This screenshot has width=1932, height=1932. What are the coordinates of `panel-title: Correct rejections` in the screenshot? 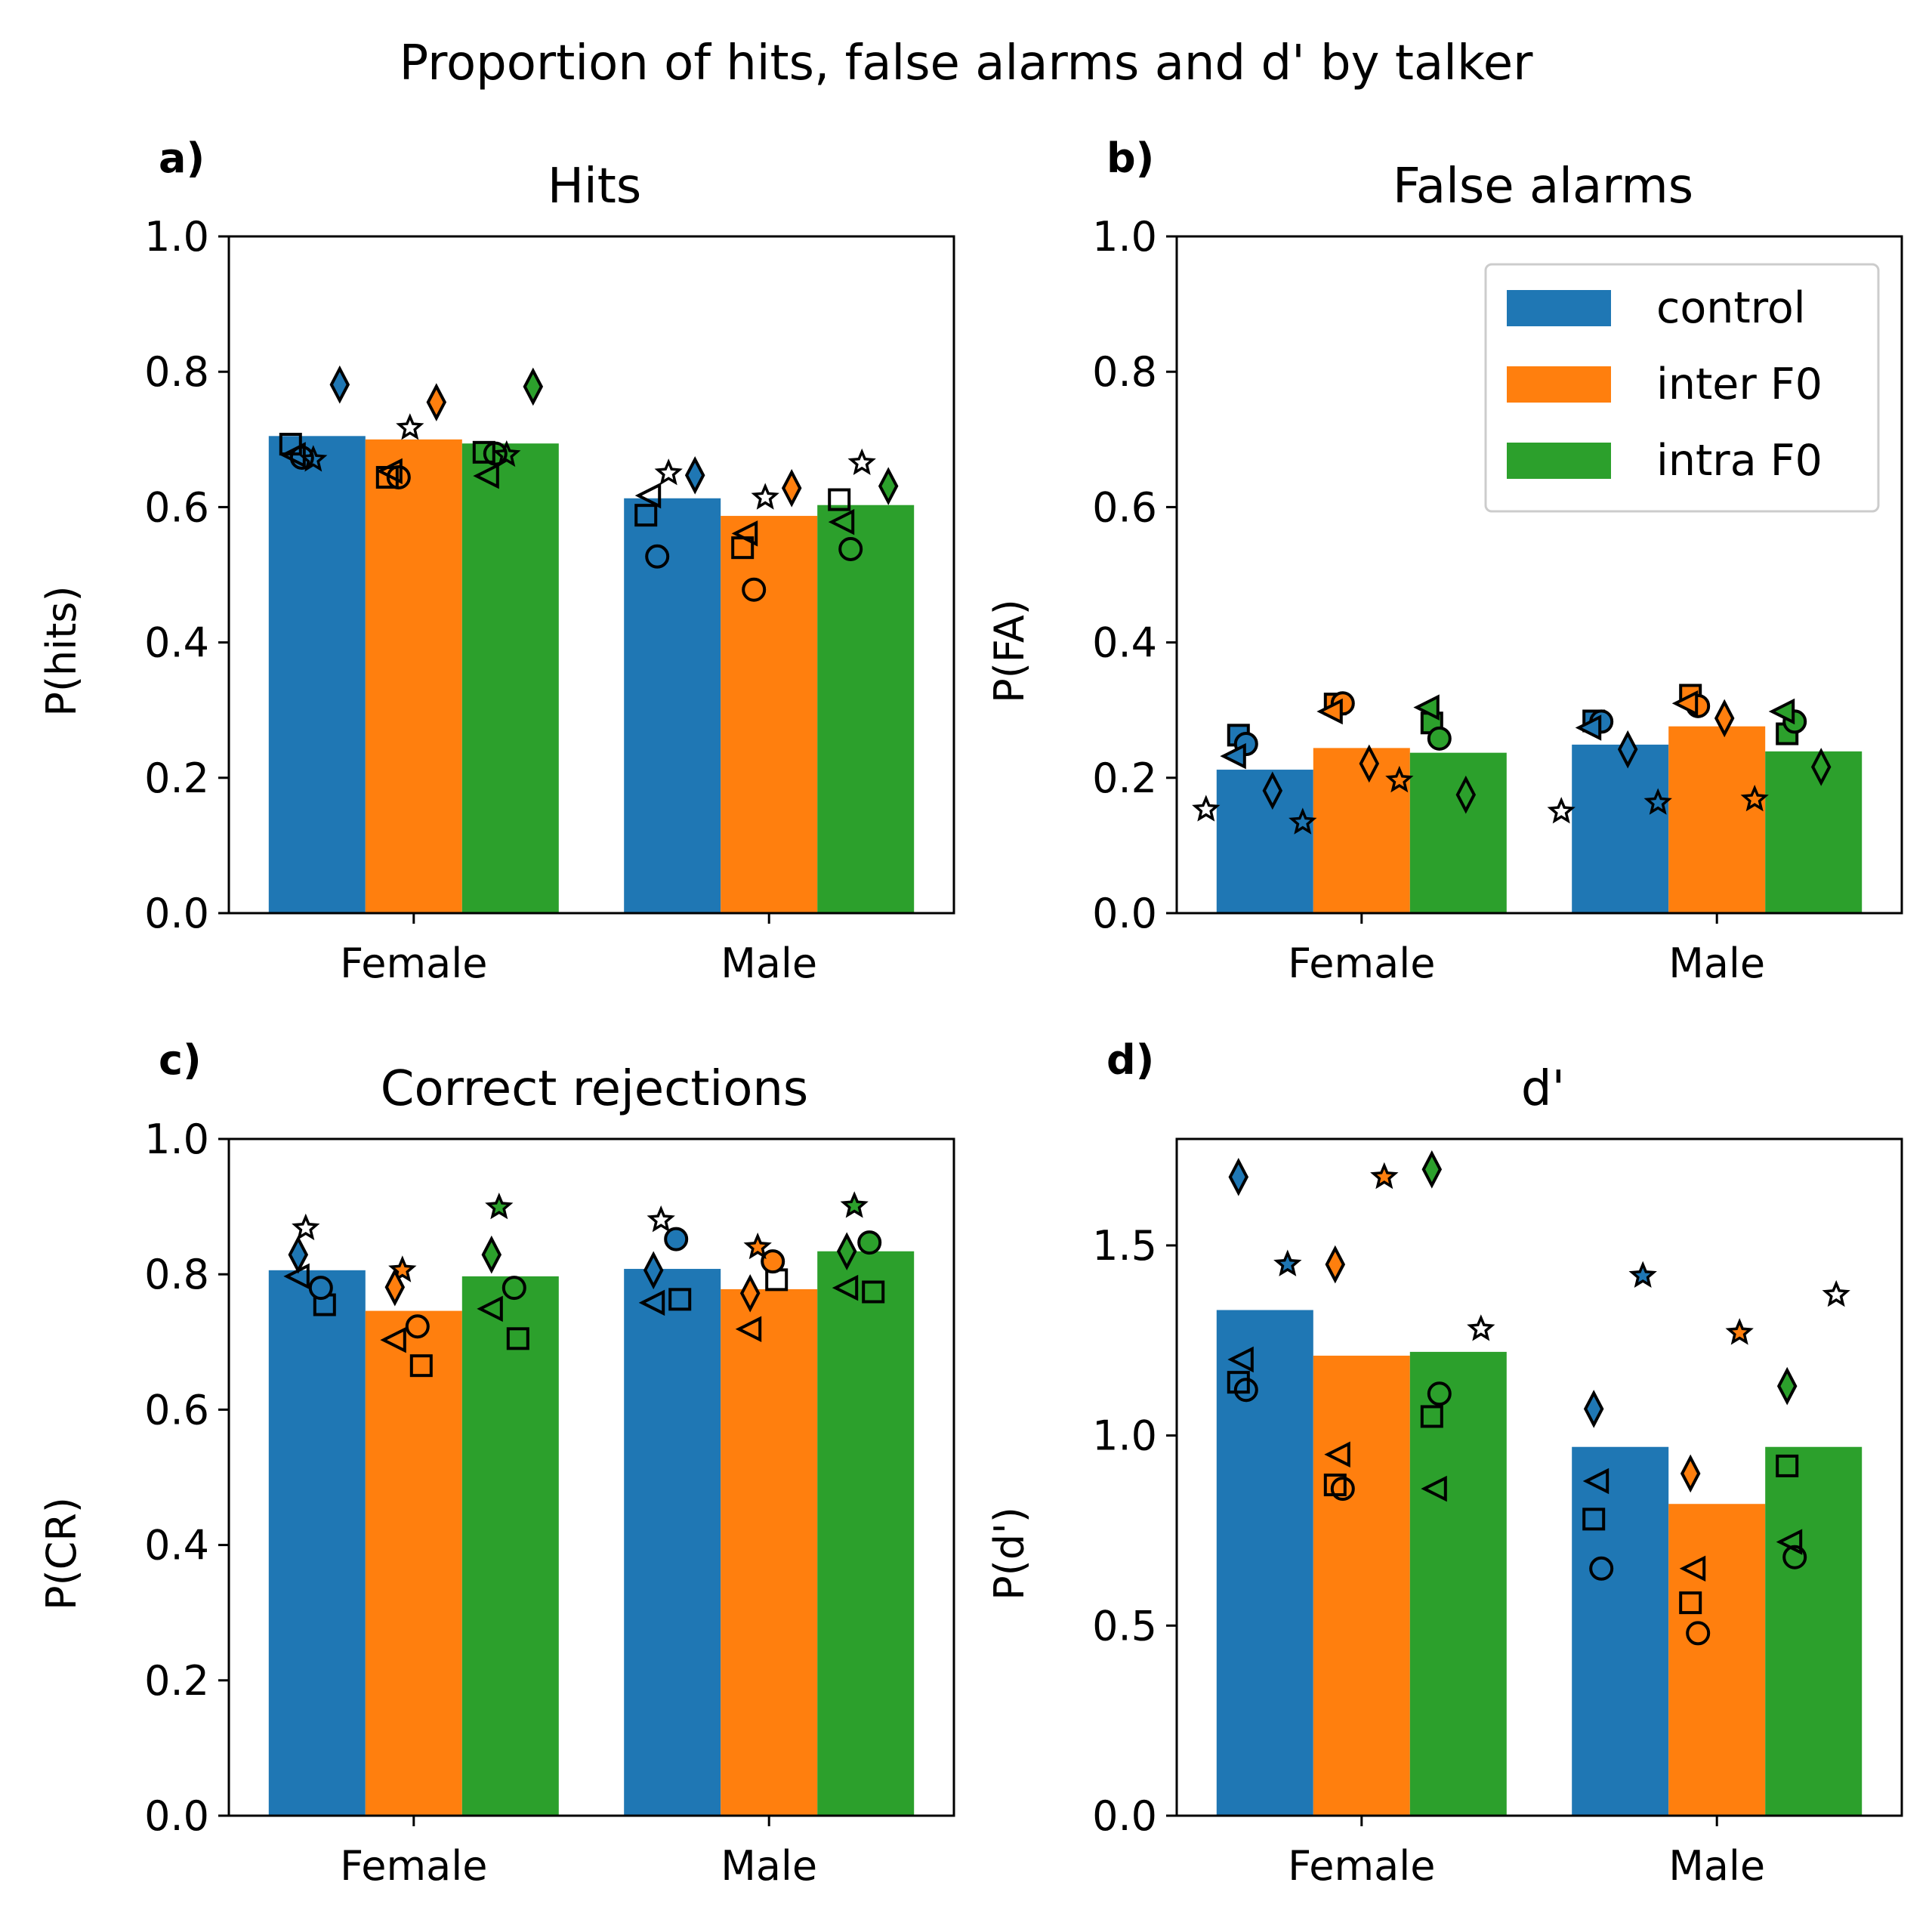 It's located at (595, 1089).